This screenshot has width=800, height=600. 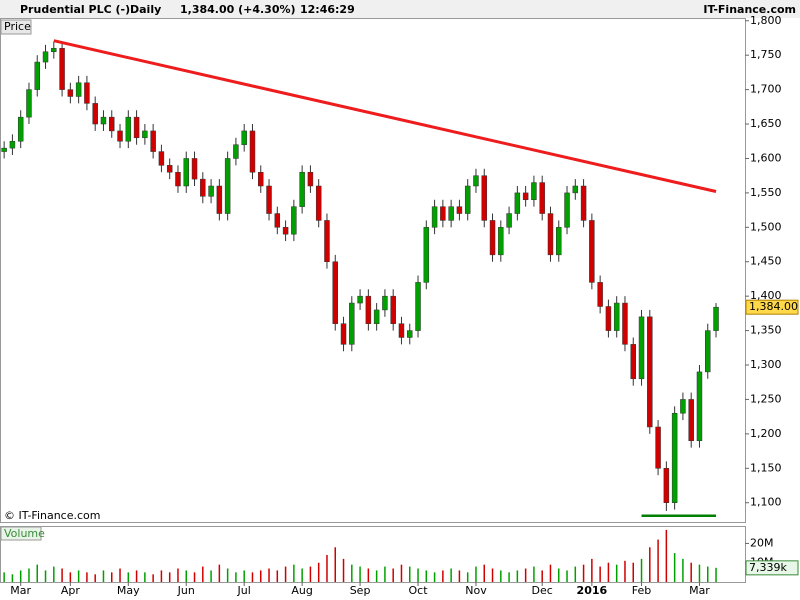 I want to click on price-label: Price, so click(x=17, y=26).